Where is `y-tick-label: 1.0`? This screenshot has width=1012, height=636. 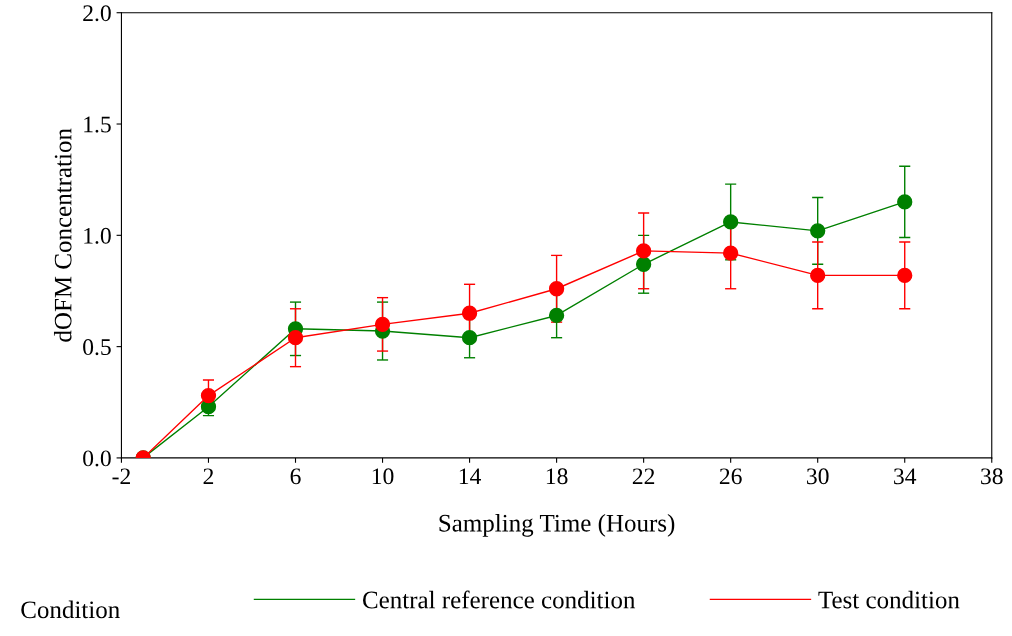
y-tick-label: 1.0 is located at coordinates (97, 235).